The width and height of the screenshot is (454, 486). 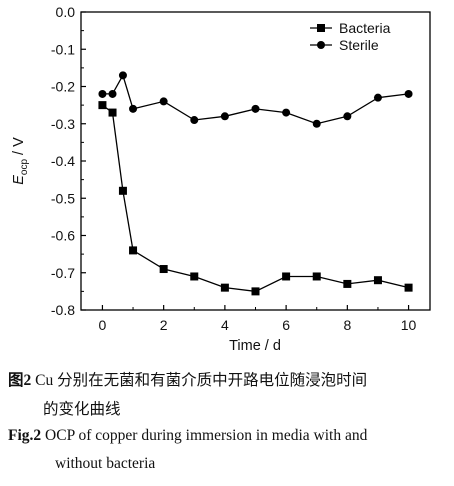 I want to click on y-tick-label: -0.7, so click(x=63, y=273).